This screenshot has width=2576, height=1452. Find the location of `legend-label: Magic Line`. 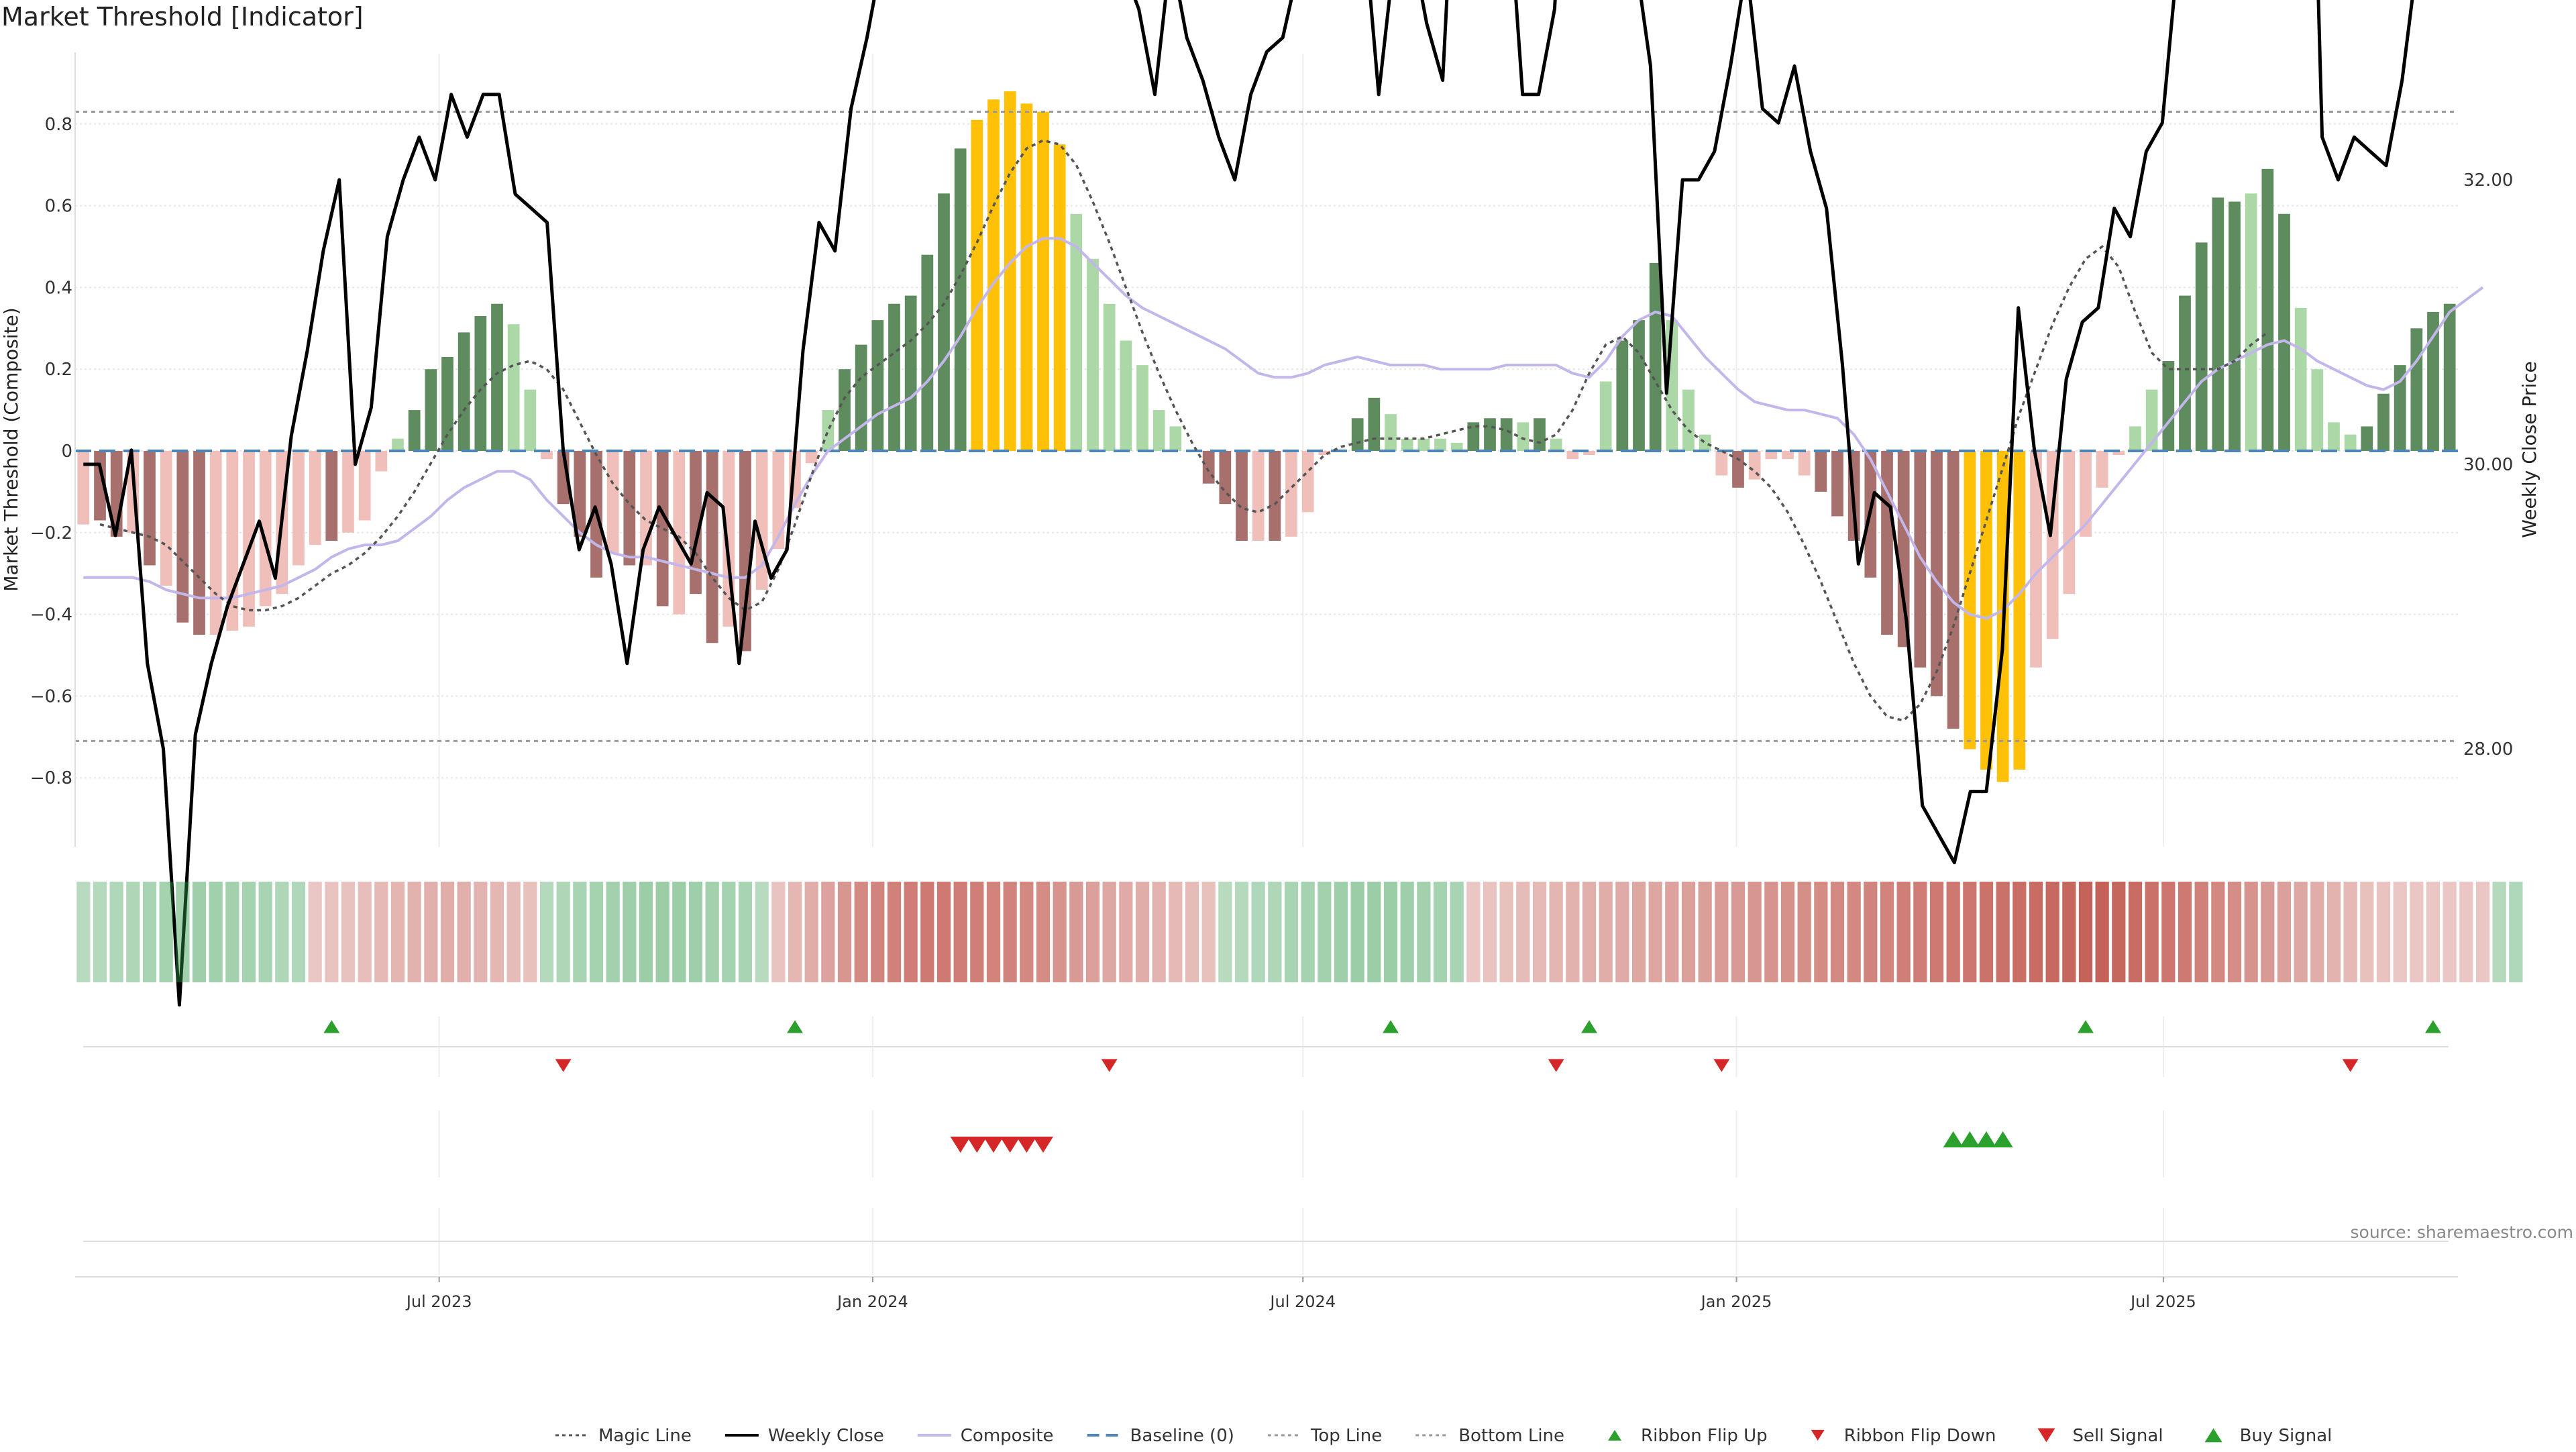

legend-label: Magic Line is located at coordinates (645, 1436).